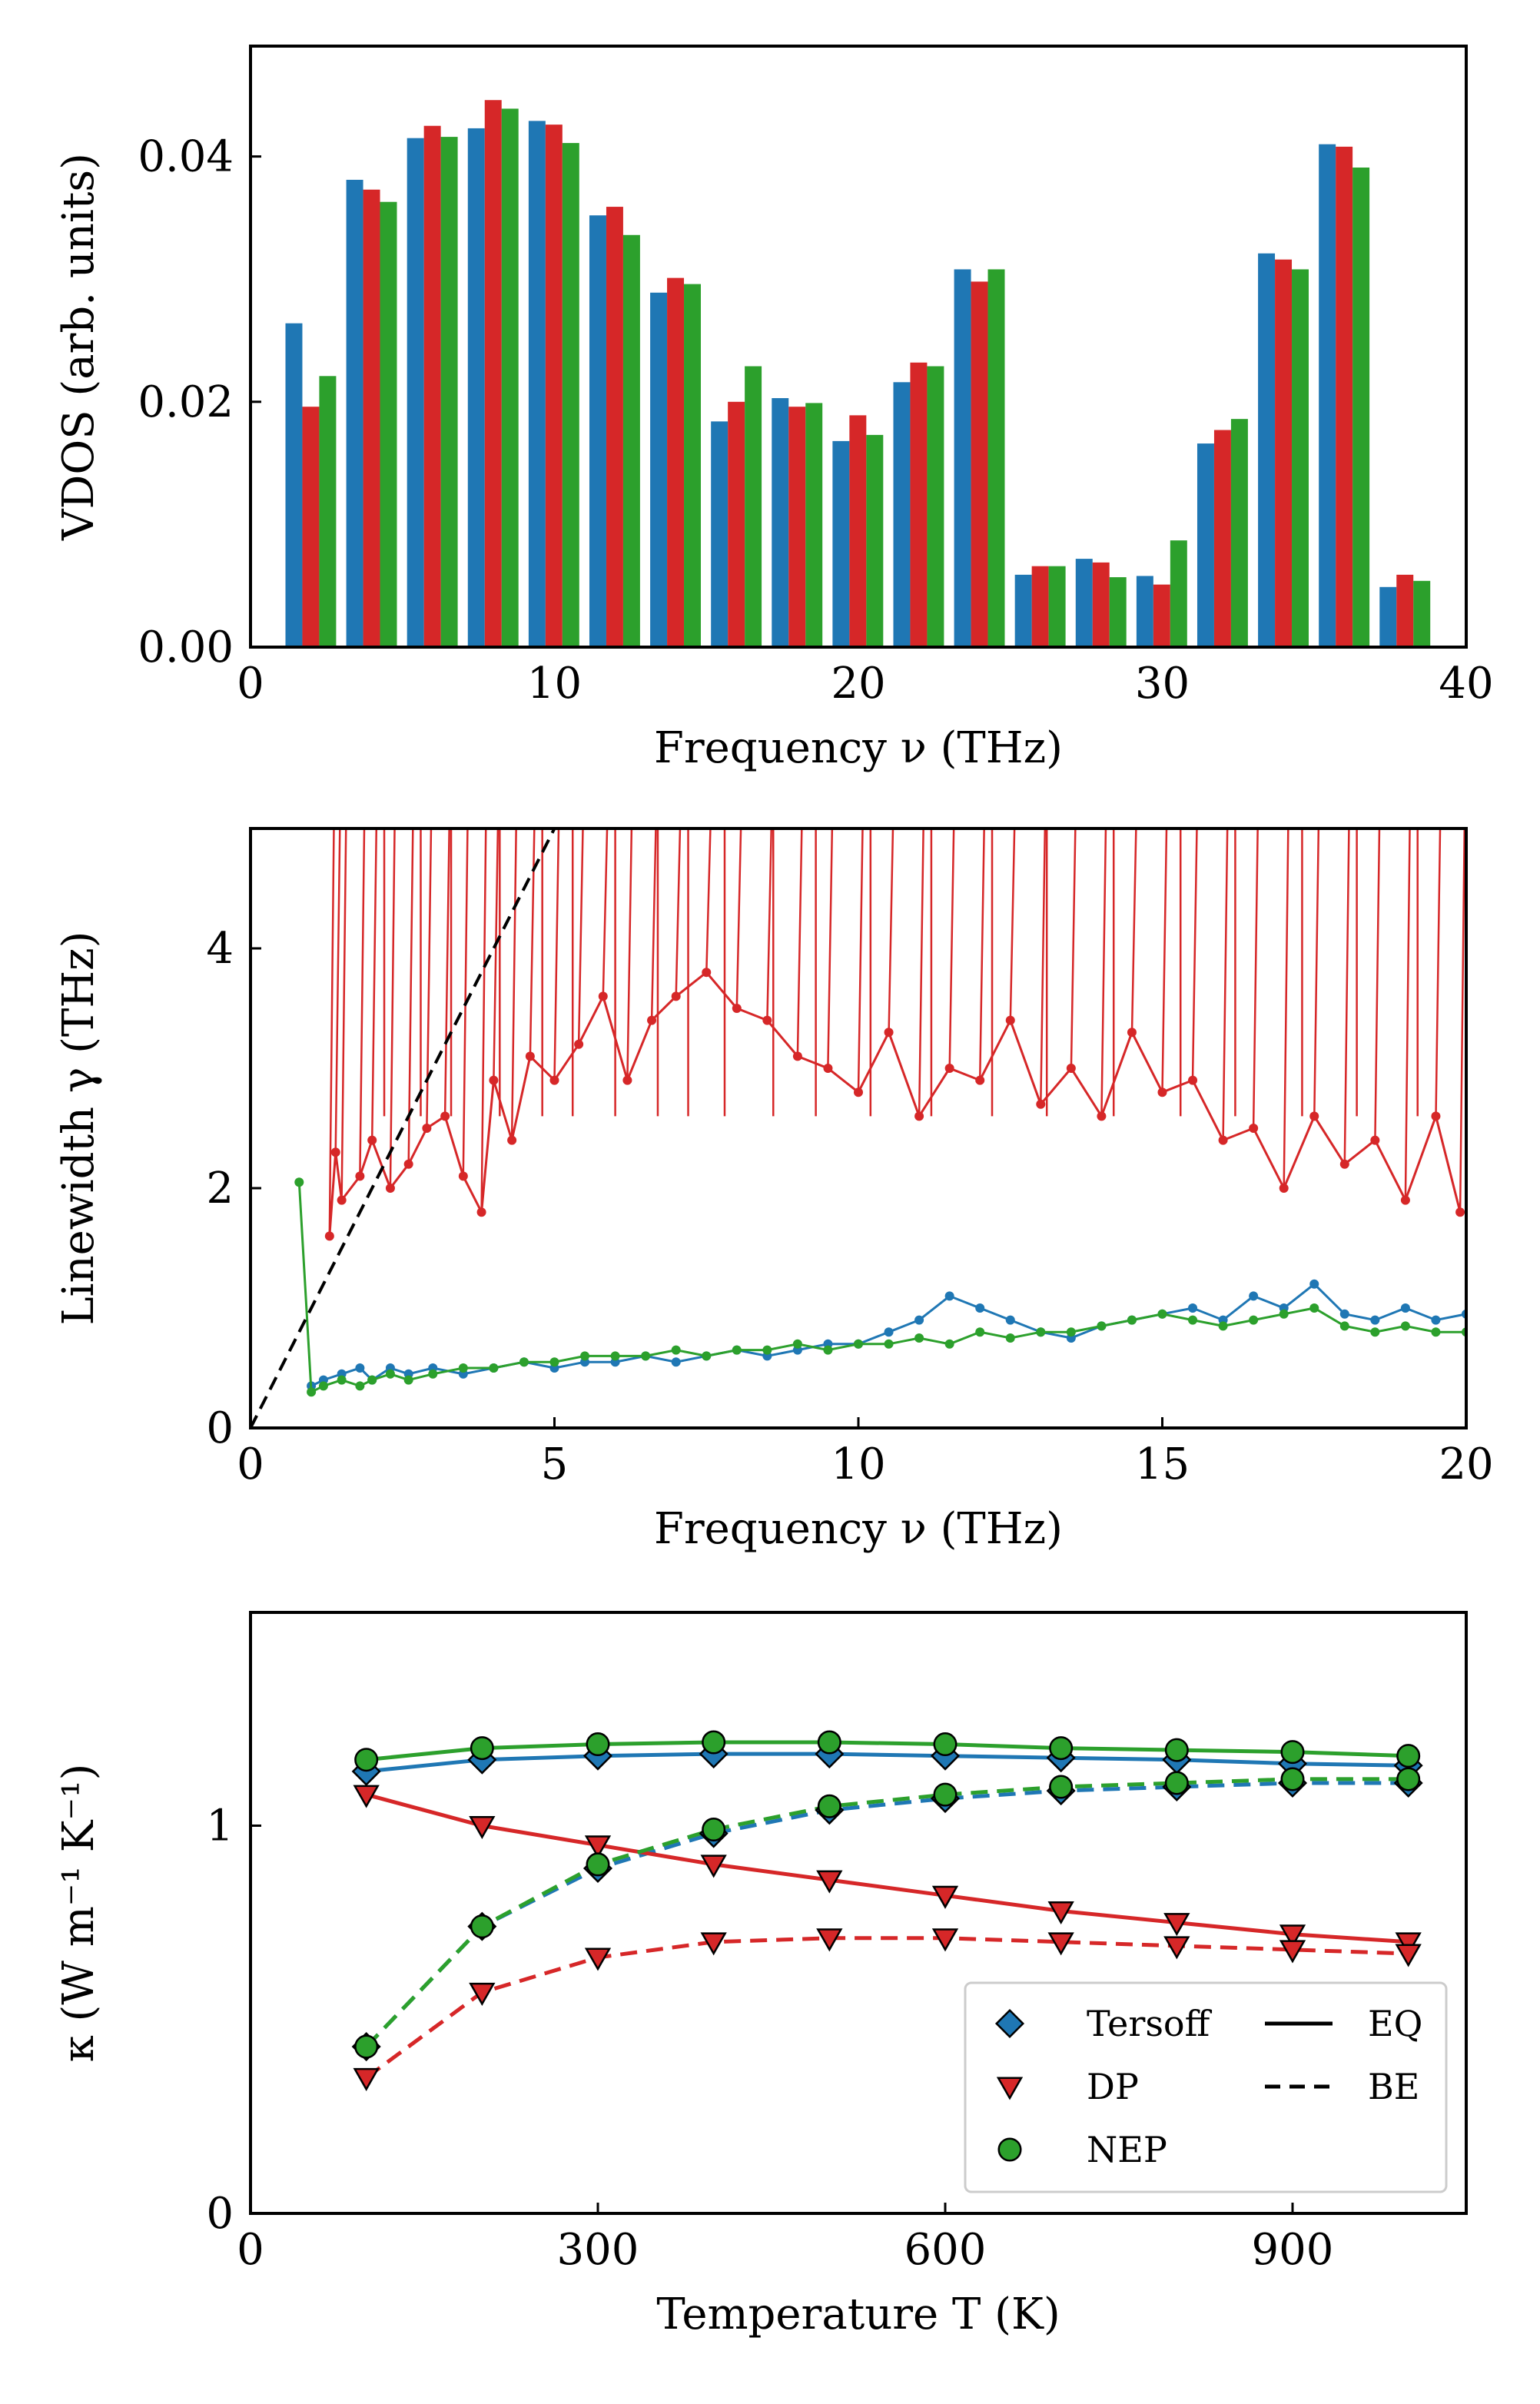 The height and width of the screenshot is (2404, 1540). I want to click on y-axis-label: κ (W m⁻¹ K⁻¹), so click(79, 1913).